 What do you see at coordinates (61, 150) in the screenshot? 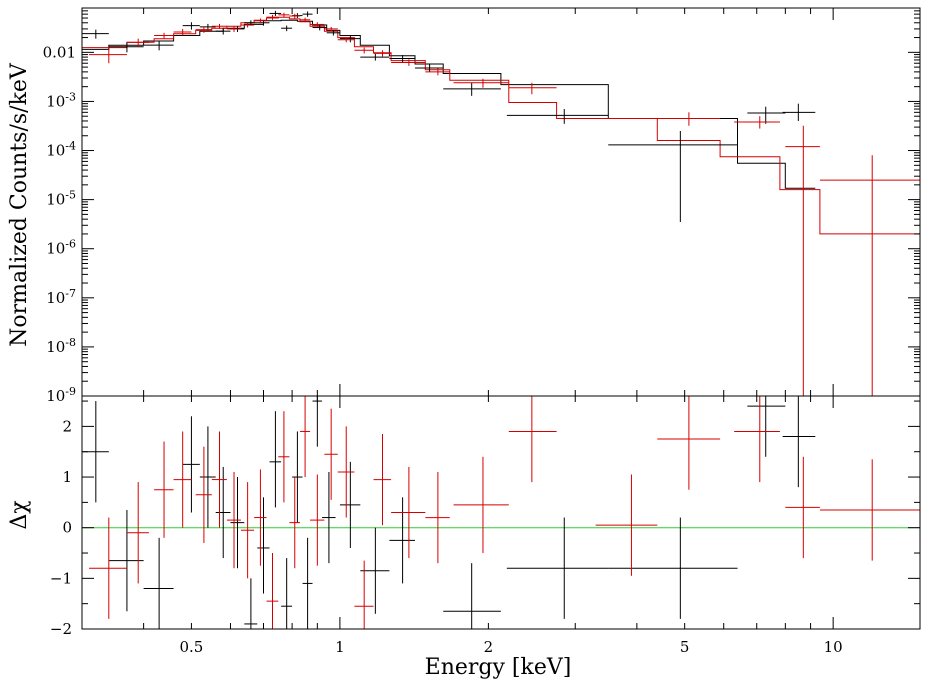
I see `y-tick-label: 10⁻⁴` at bounding box center [61, 150].